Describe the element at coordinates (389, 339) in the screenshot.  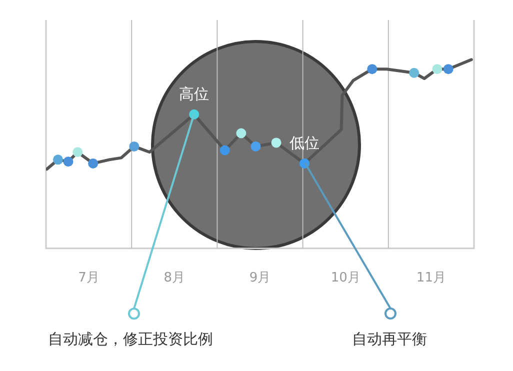
I see `text: 自动再平衡` at that location.